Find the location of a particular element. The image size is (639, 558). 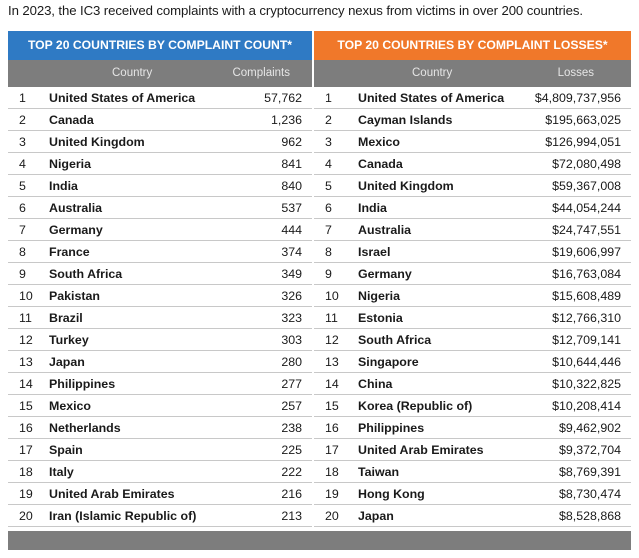

value-cell: 257 is located at coordinates (291, 406).